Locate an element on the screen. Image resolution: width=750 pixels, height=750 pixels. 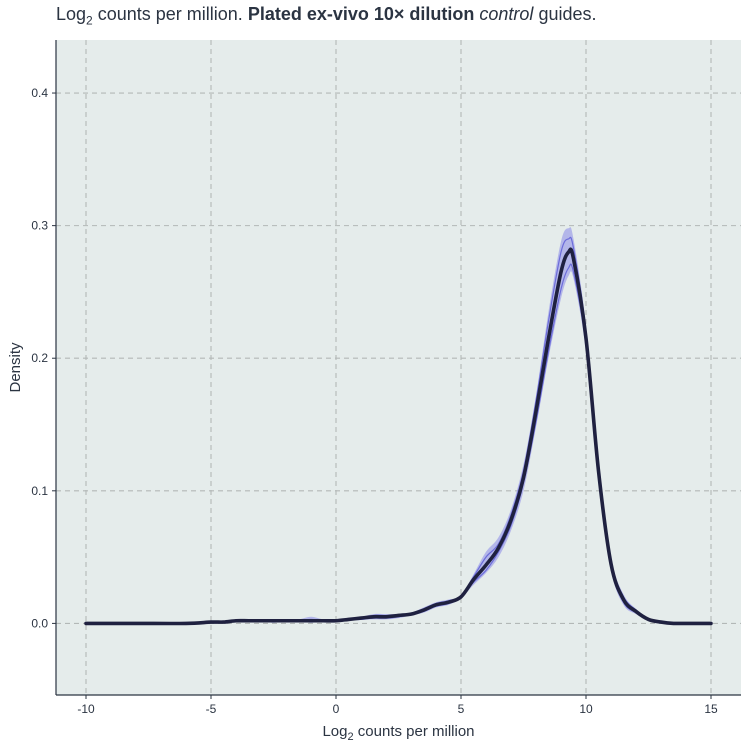
title-italic: control is located at coordinates (506, 14).